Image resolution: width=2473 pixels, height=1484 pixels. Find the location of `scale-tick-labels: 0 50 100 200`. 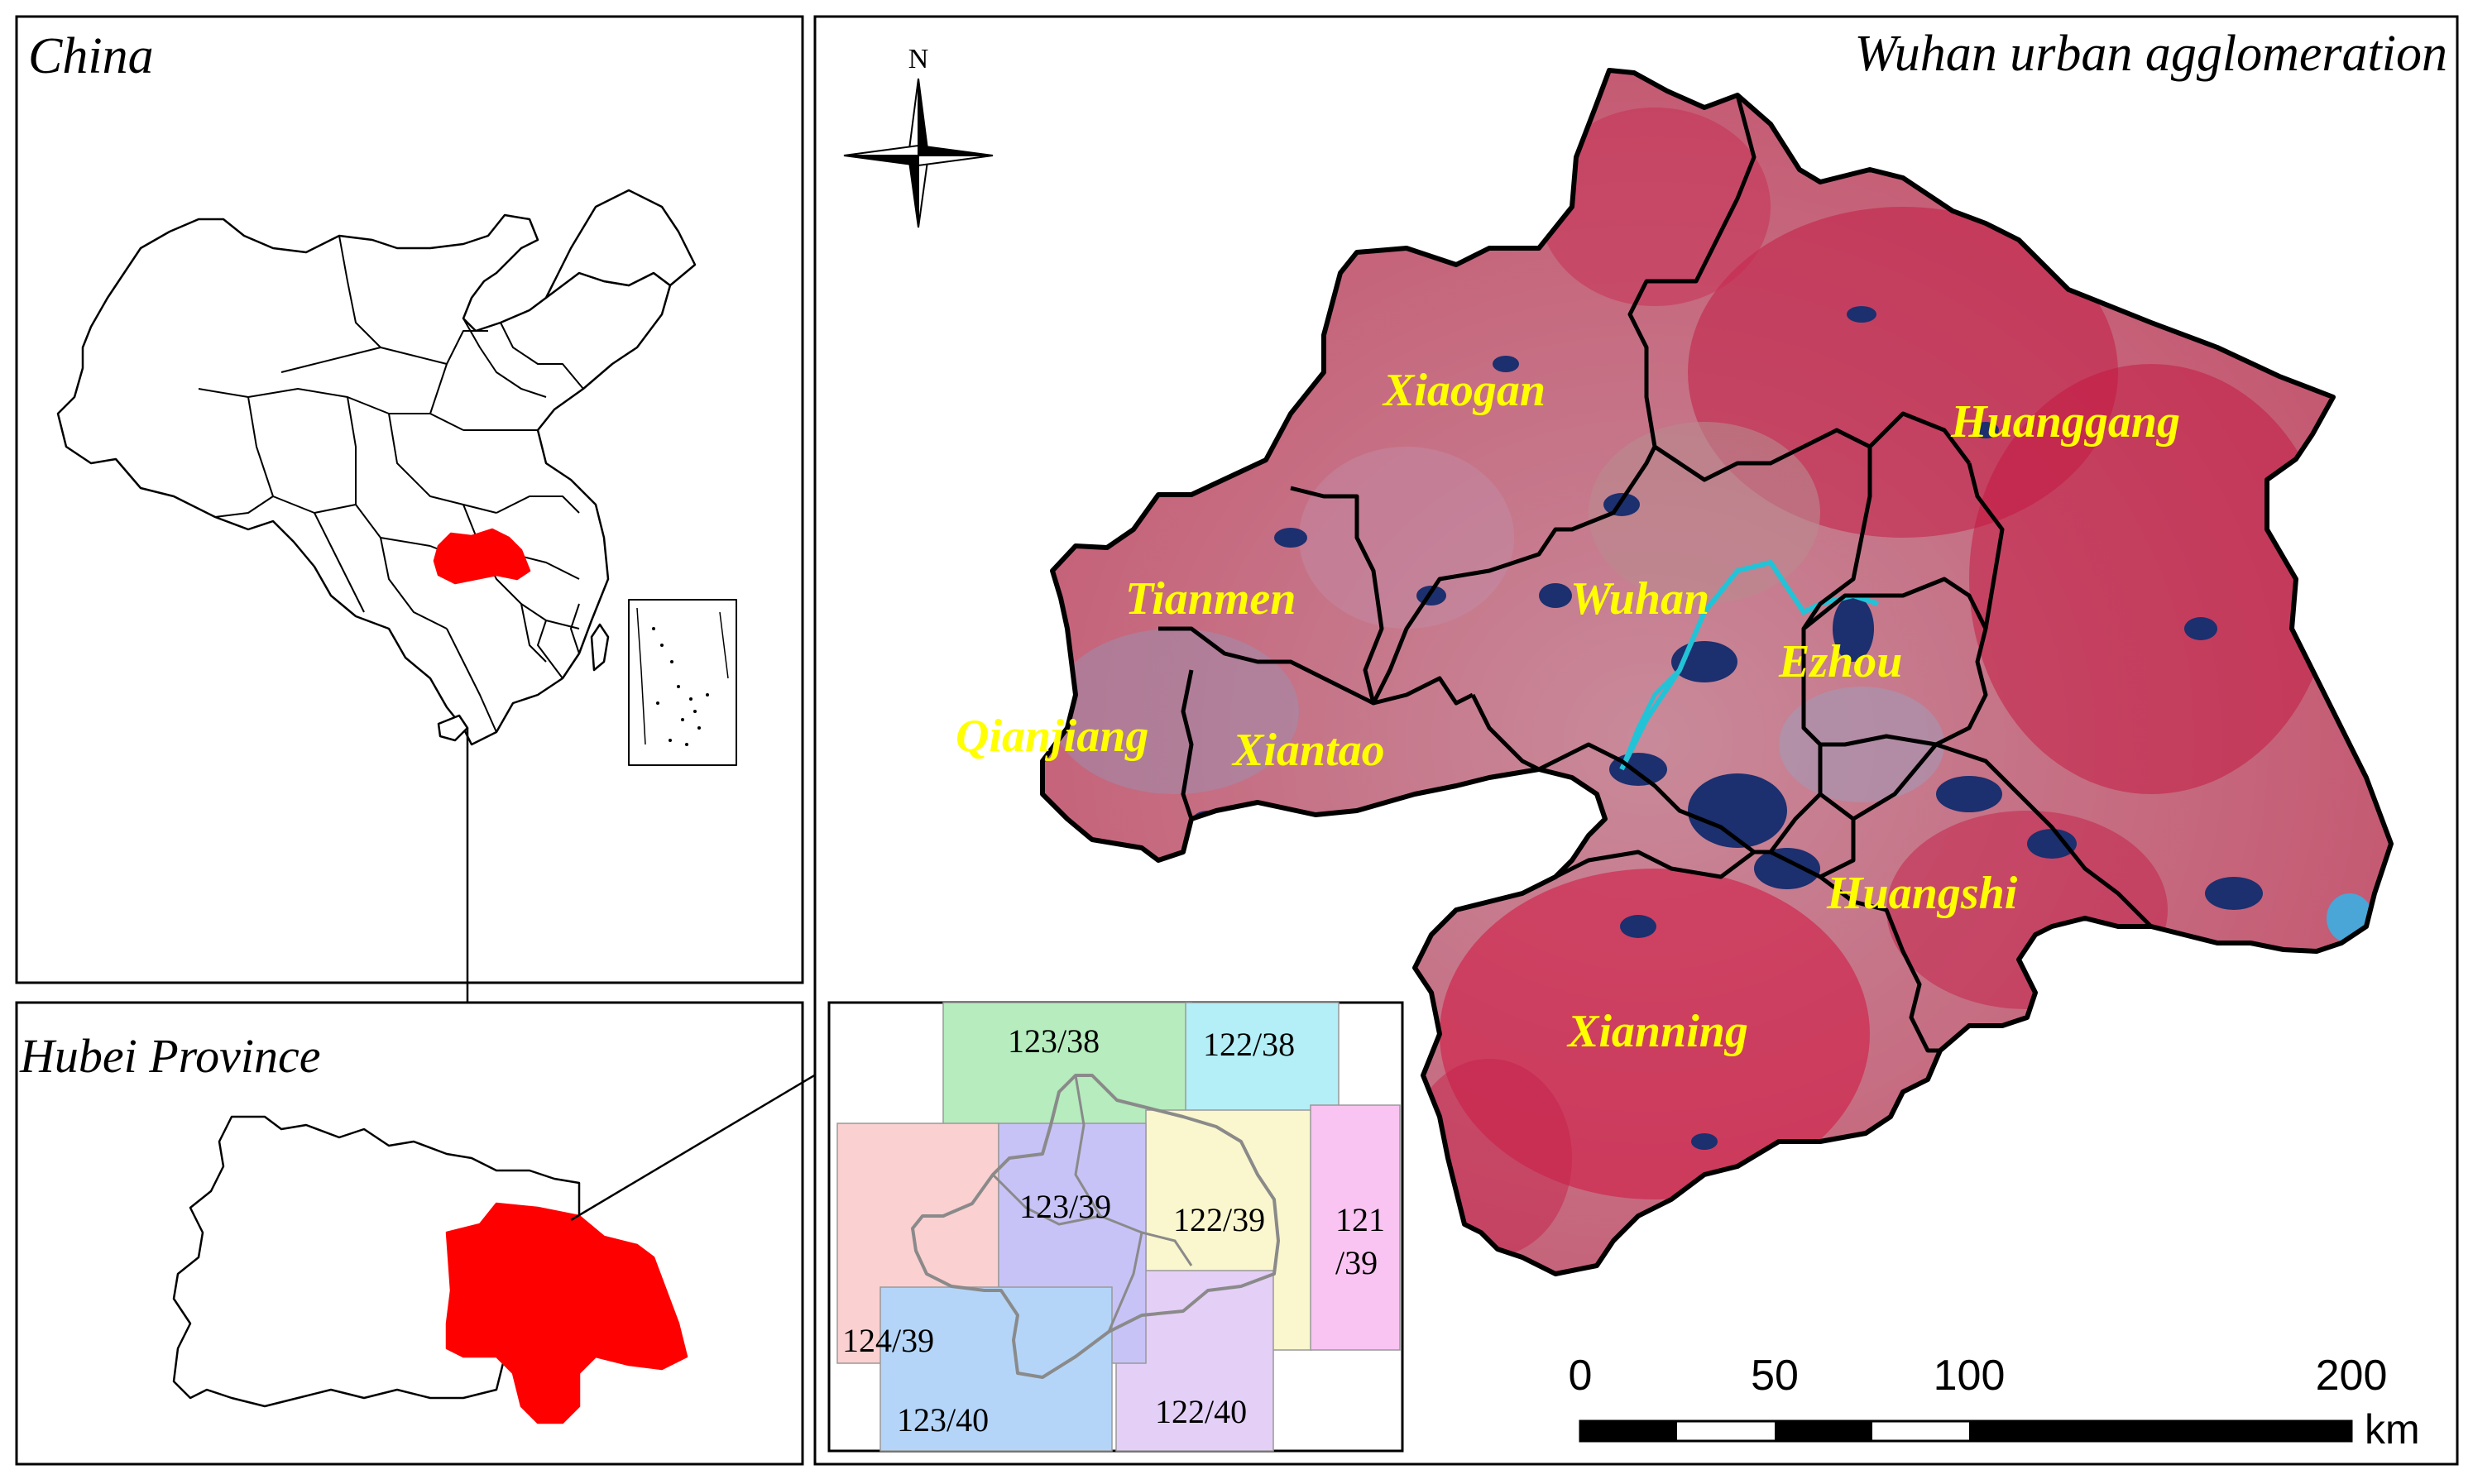

scale-tick-labels: 0 50 100 200 is located at coordinates (1978, 1376).